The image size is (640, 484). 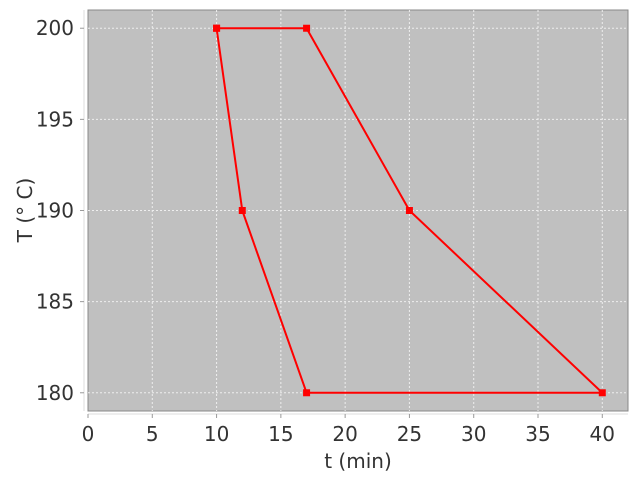 What do you see at coordinates (88, 434) in the screenshot?
I see `x-tick-label: 0` at bounding box center [88, 434].